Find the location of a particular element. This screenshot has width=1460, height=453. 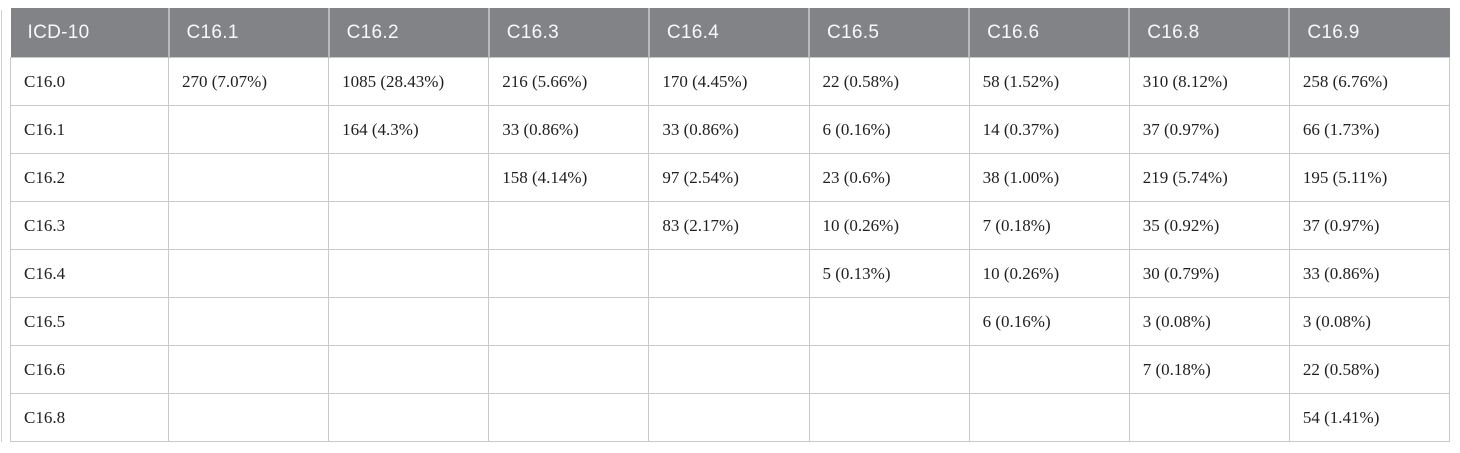

row-label: C16.1 is located at coordinates (89, 129).